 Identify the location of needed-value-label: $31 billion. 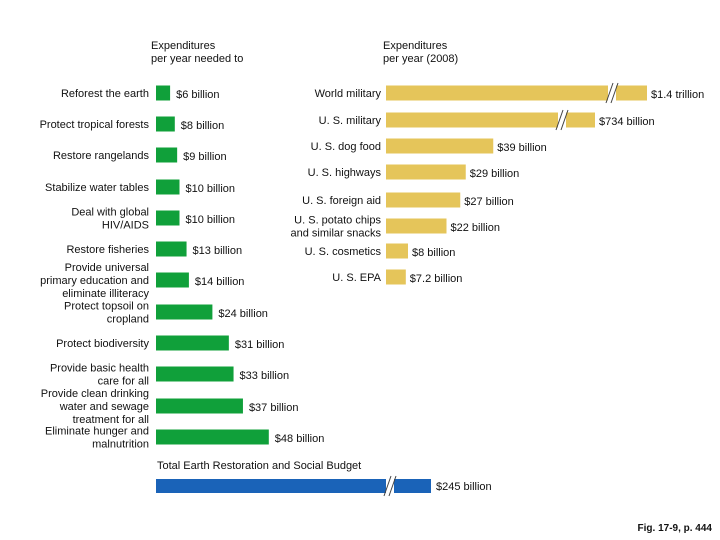
(260, 345).